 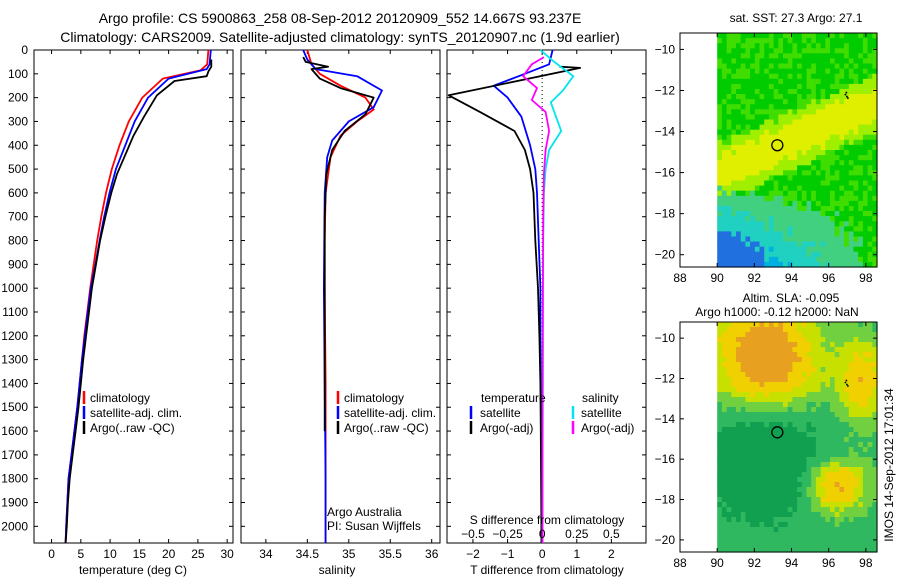 I want to click on argo-track-marker, so click(x=846, y=95).